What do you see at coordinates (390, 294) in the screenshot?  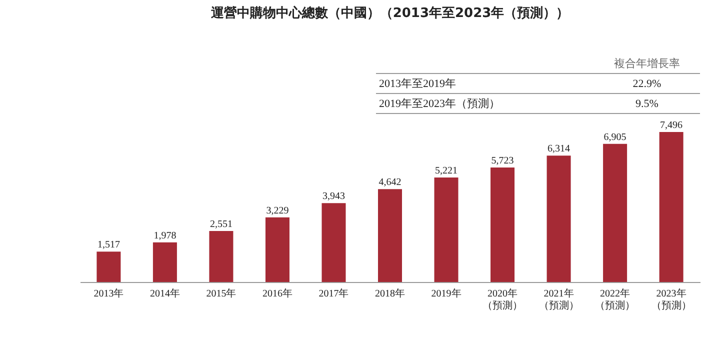 I see `x-tick-label: 2018年` at bounding box center [390, 294].